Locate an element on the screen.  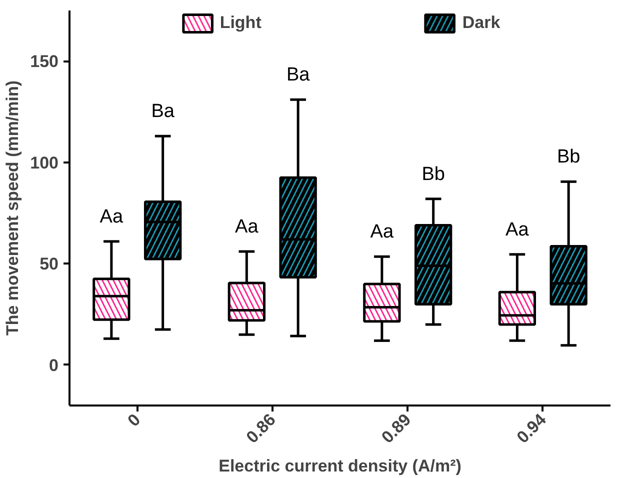
y-tick-label: 50 is located at coordinates (49, 264).